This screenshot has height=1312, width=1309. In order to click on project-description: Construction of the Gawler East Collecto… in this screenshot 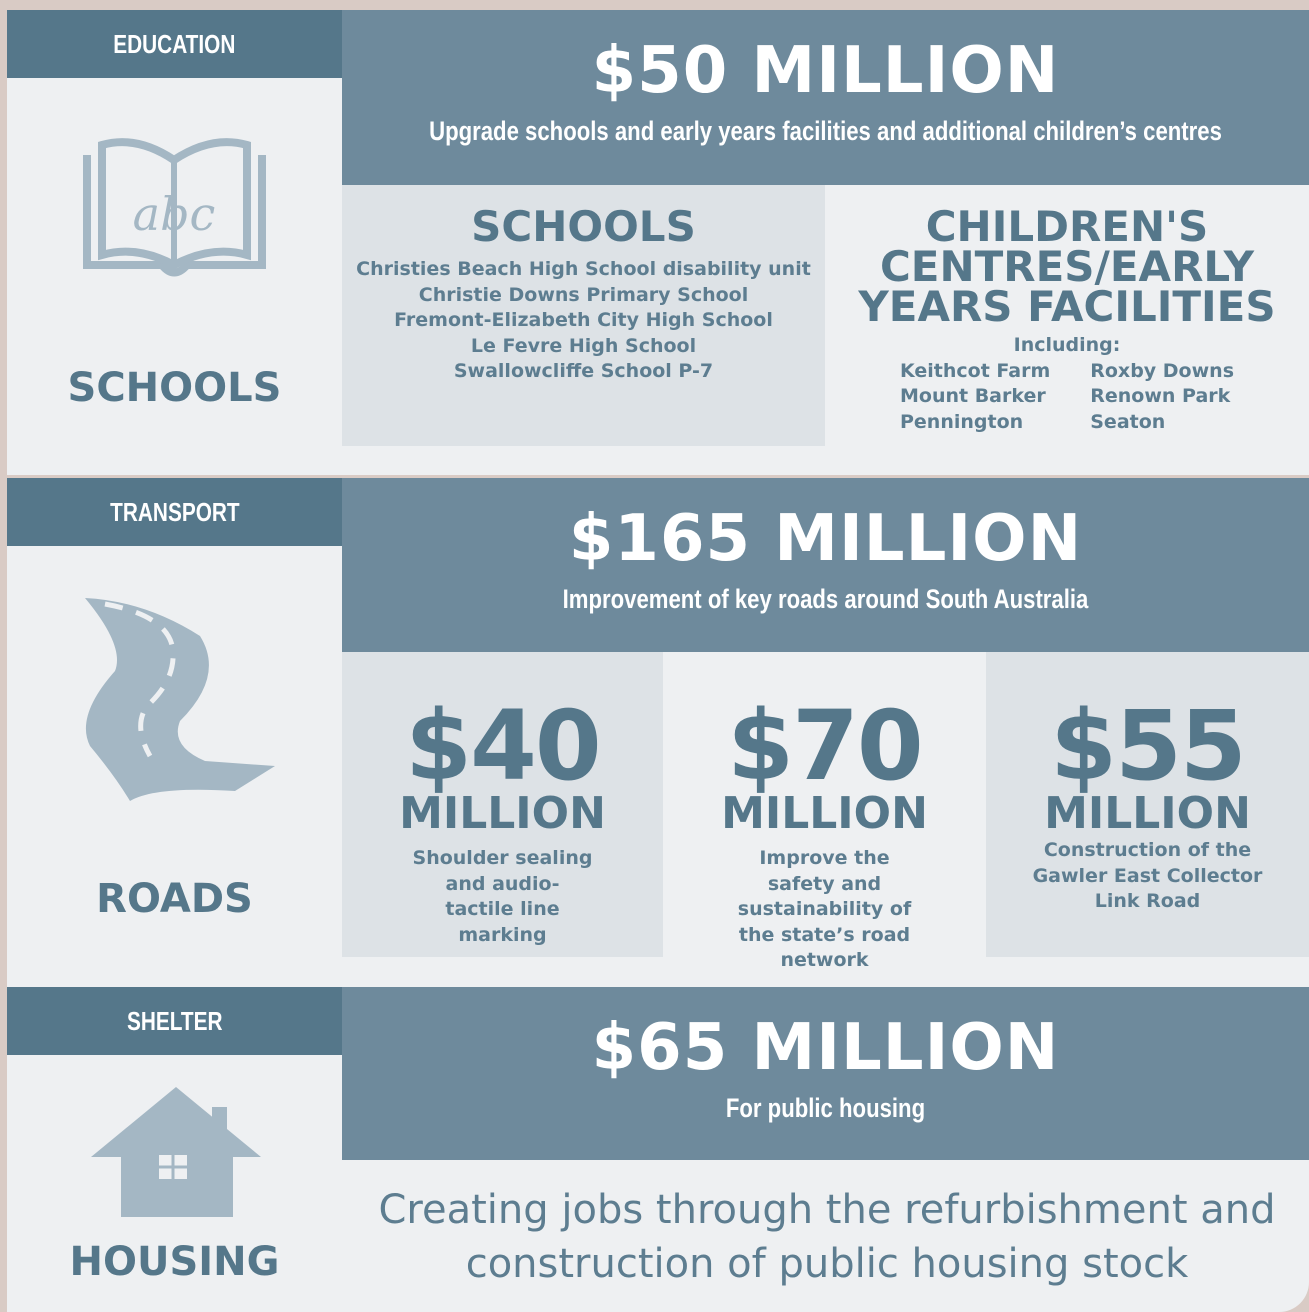, I will do `click(1147, 875)`.